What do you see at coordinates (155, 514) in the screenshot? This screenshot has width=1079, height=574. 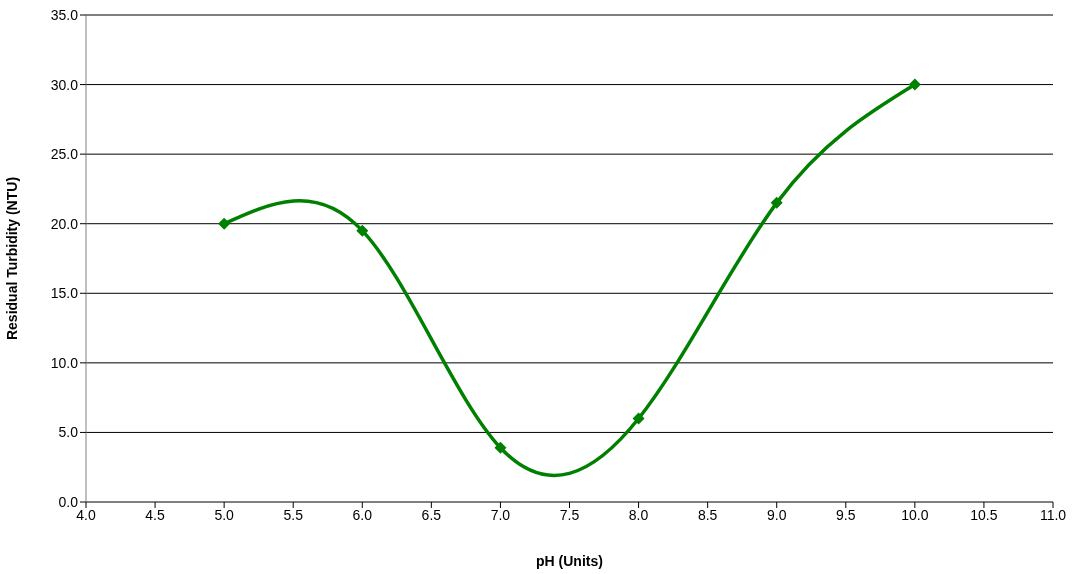 I see `x-tick-label: 4.5` at bounding box center [155, 514].